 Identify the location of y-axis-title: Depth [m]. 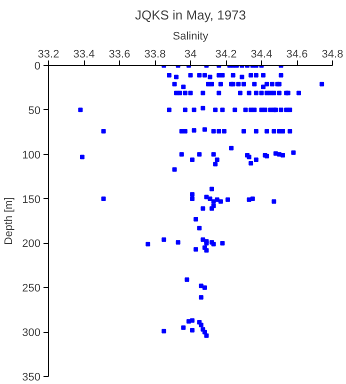
(9, 221).